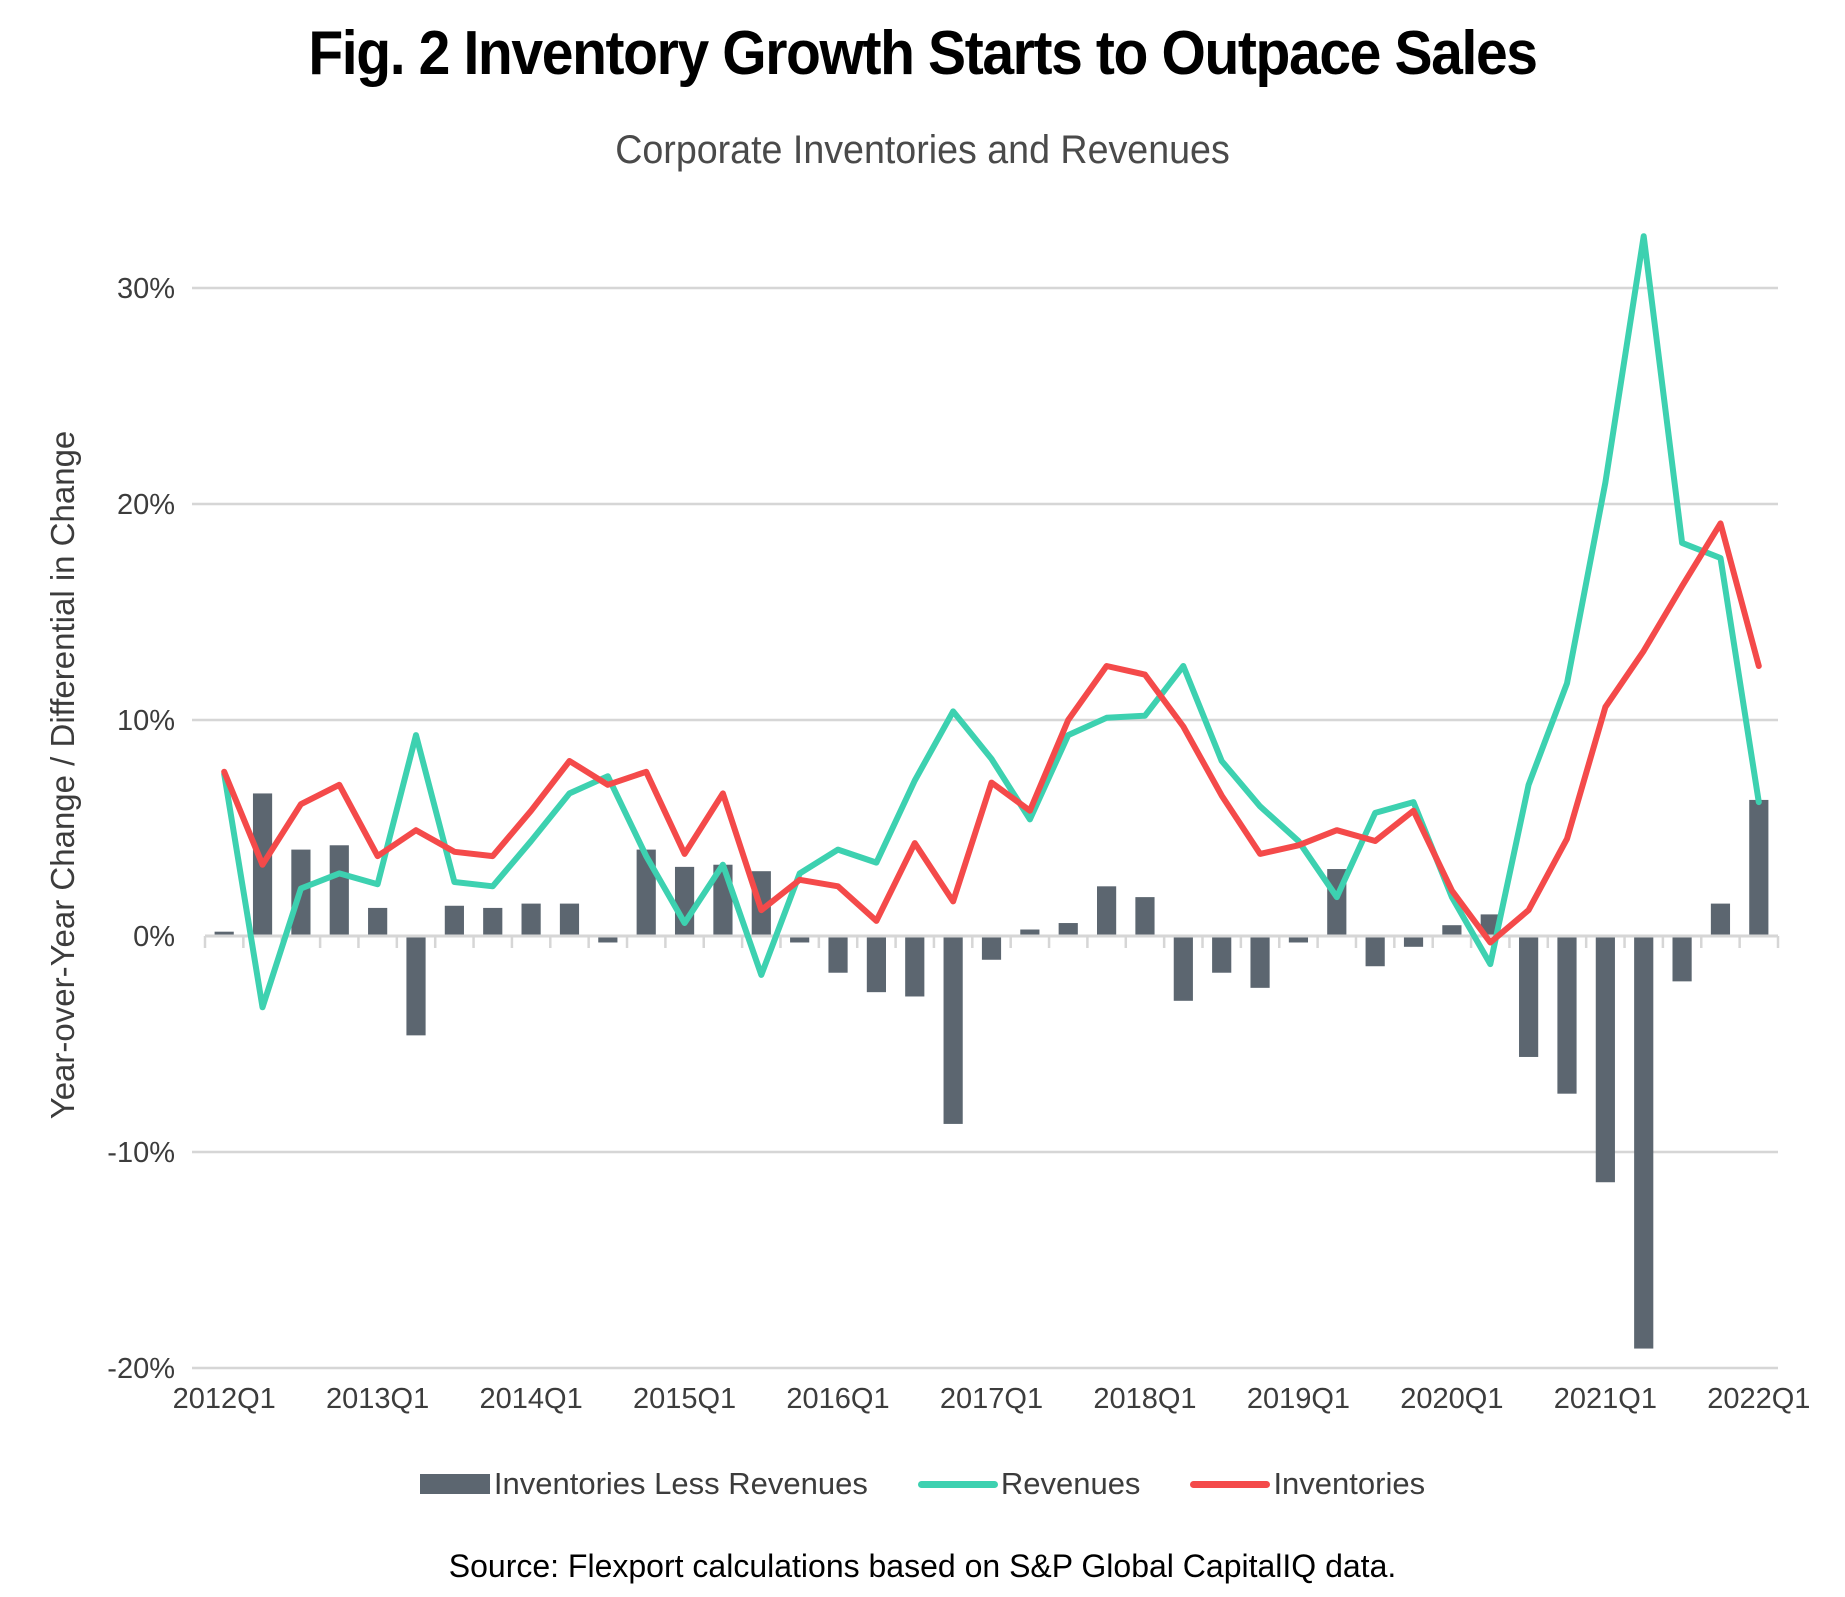  I want to click on y-tick-label: -10%, so click(141, 1153).